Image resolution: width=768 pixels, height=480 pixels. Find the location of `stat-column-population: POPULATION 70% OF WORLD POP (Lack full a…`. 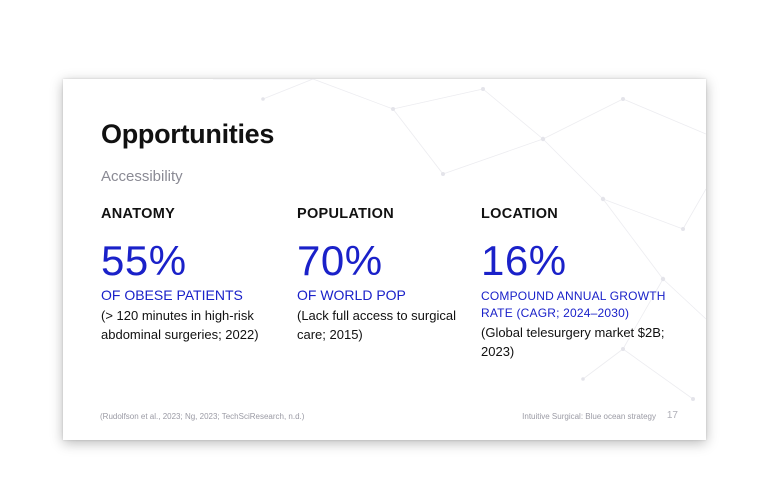

stat-column-population: POPULATION 70% OF WORLD POP (Lack full a… is located at coordinates (382, 275).